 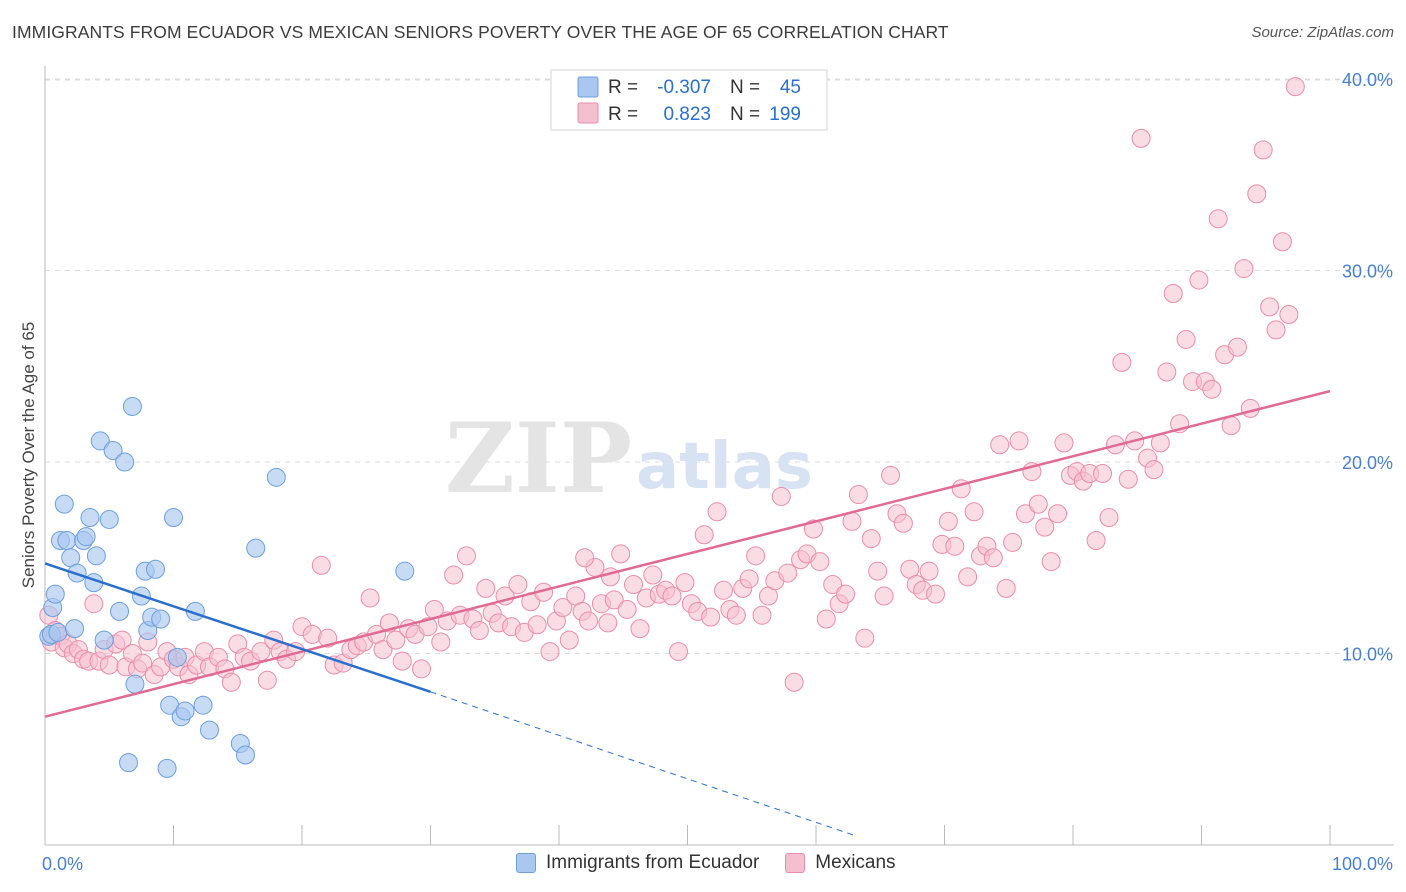 What do you see at coordinates (623, 87) in the screenshot?
I see `stats-r-label-ecuador: R =` at bounding box center [623, 87].